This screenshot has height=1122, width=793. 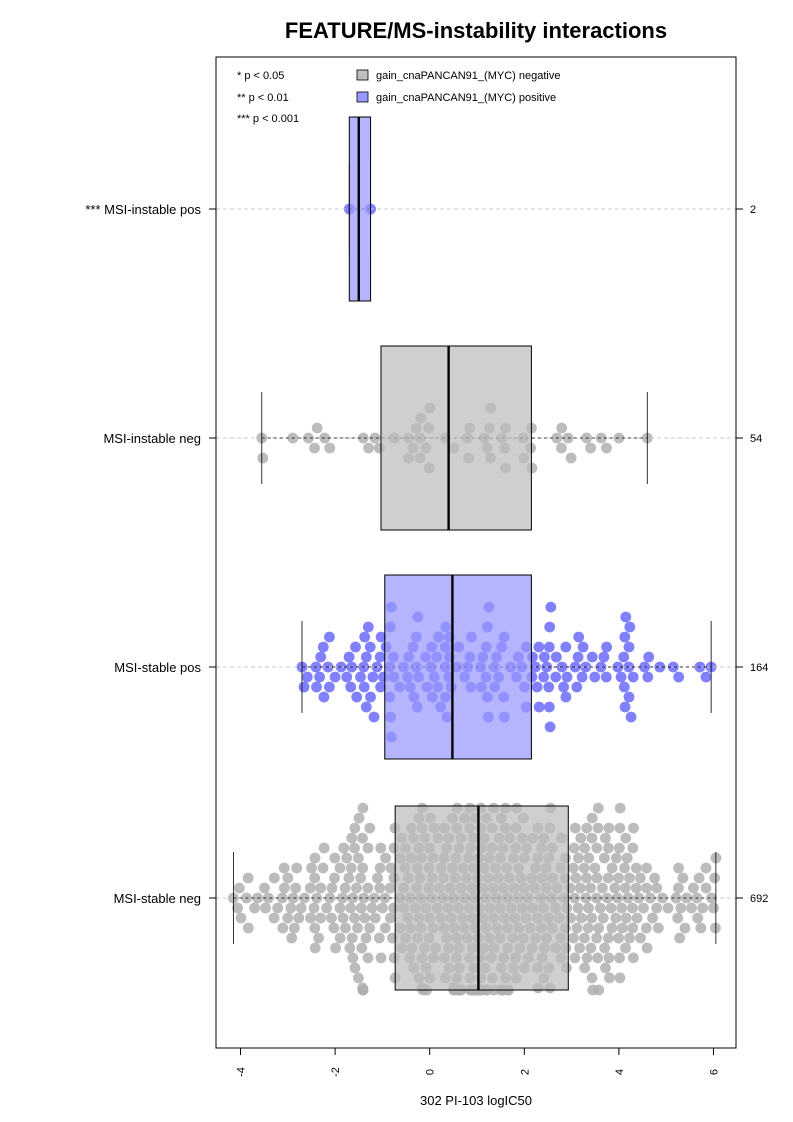 I want to click on legend-entry-negative: gain_cnaPANCAN91_(MYC) negative, so click(x=468, y=76).